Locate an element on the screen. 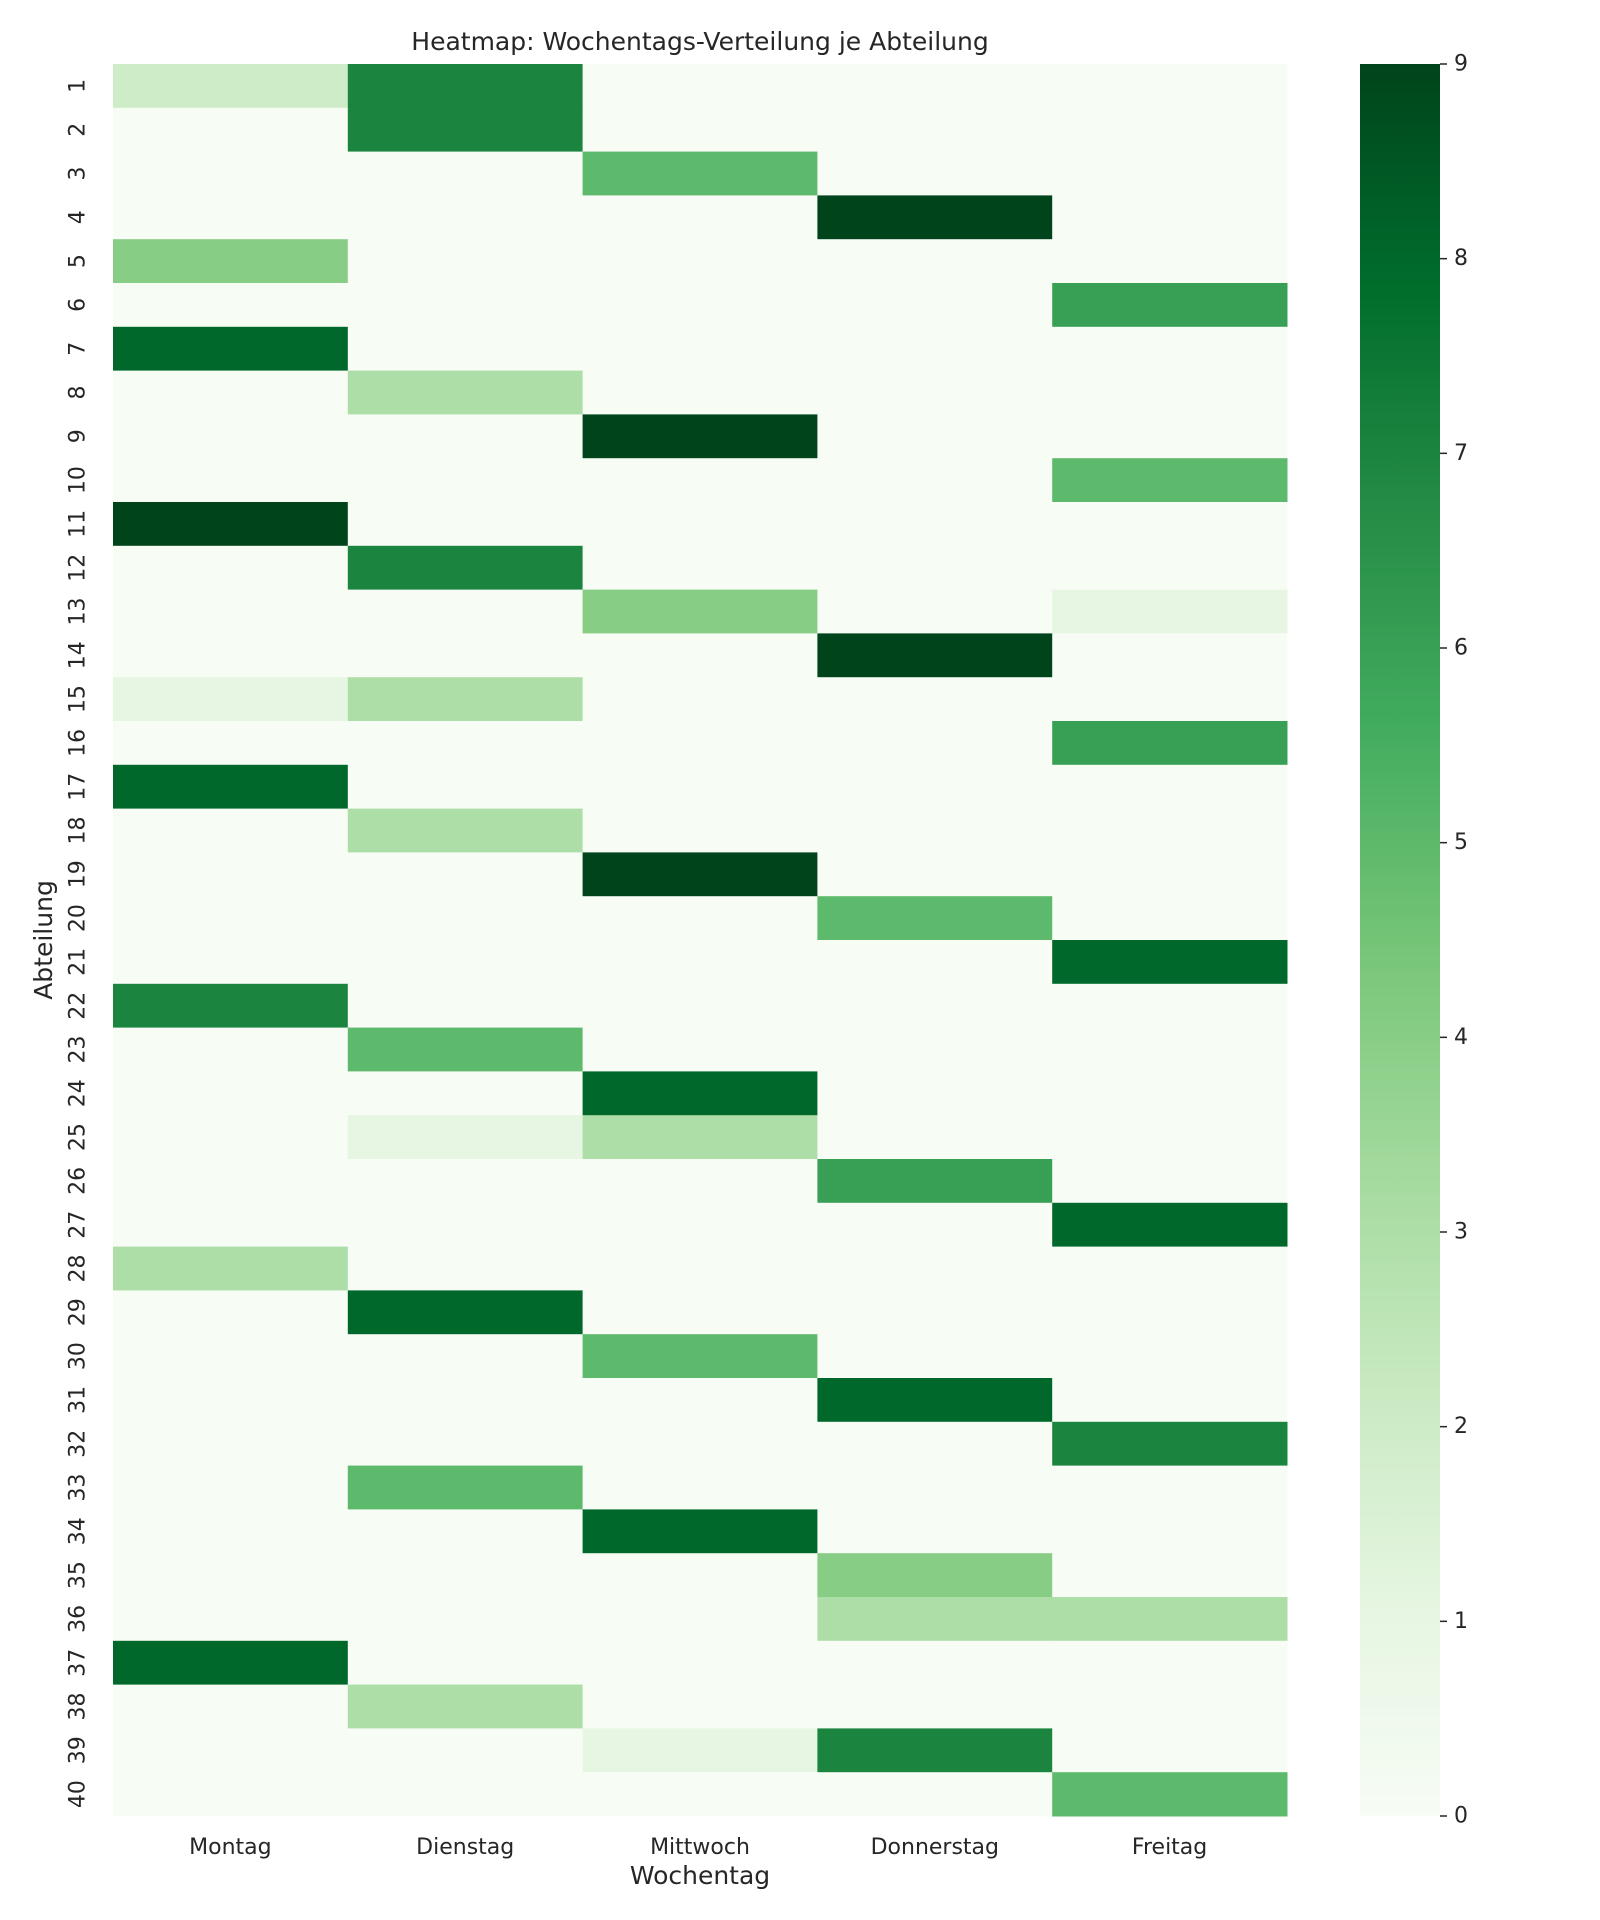 Image resolution: width=1600 pixels, height=1920 pixels. x-tick-label: Montag is located at coordinates (230, 1847).